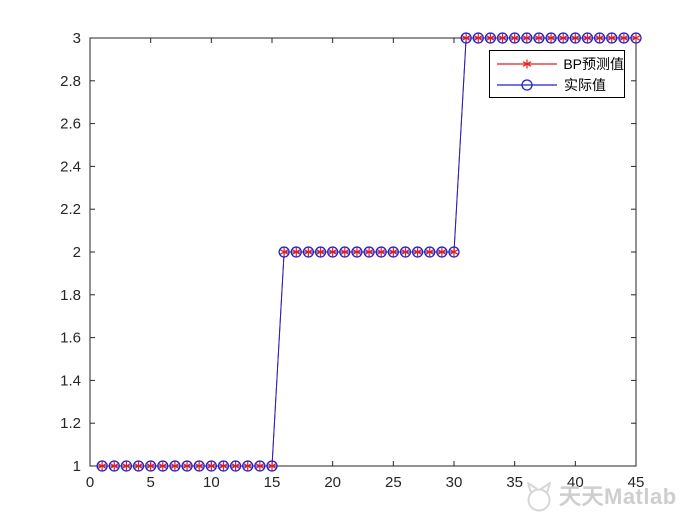 The height and width of the screenshot is (525, 700). What do you see at coordinates (77, 466) in the screenshot?
I see `y-tick-label: 1` at bounding box center [77, 466].